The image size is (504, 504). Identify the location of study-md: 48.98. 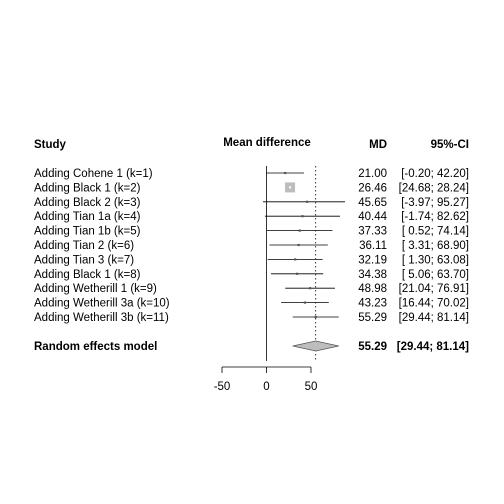
(372, 289).